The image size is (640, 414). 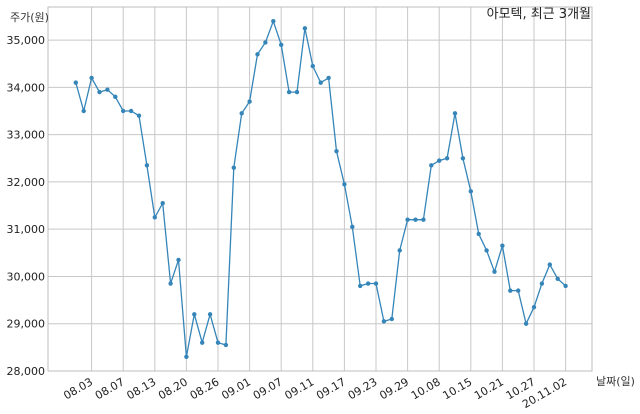 What do you see at coordinates (458, 388) in the screenshot?
I see `x-tick-label: 10.15` at bounding box center [458, 388].